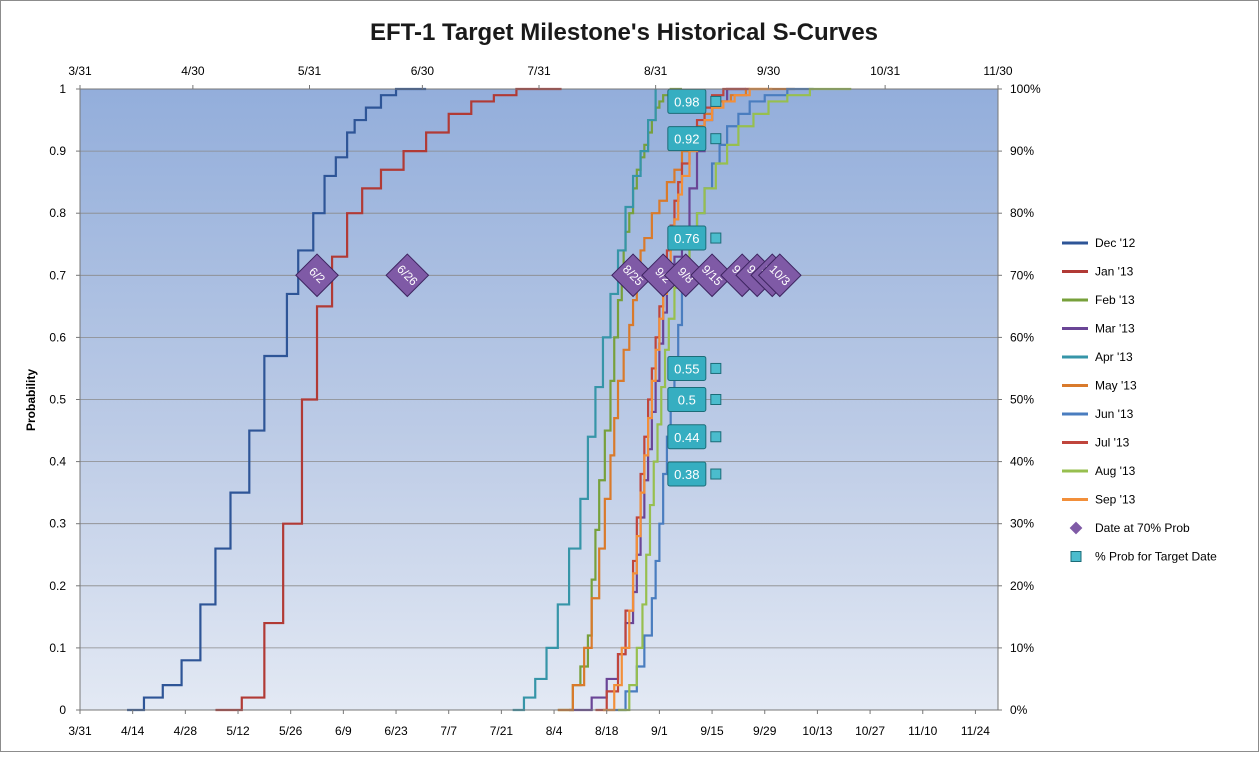  What do you see at coordinates (1025, 89) in the screenshot?
I see `y-right-tick-label: 100%` at bounding box center [1025, 89].